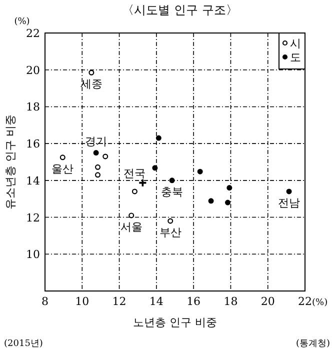  Describe the element at coordinates (96, 141) in the screenshot. I see `annotation: 경기` at that location.